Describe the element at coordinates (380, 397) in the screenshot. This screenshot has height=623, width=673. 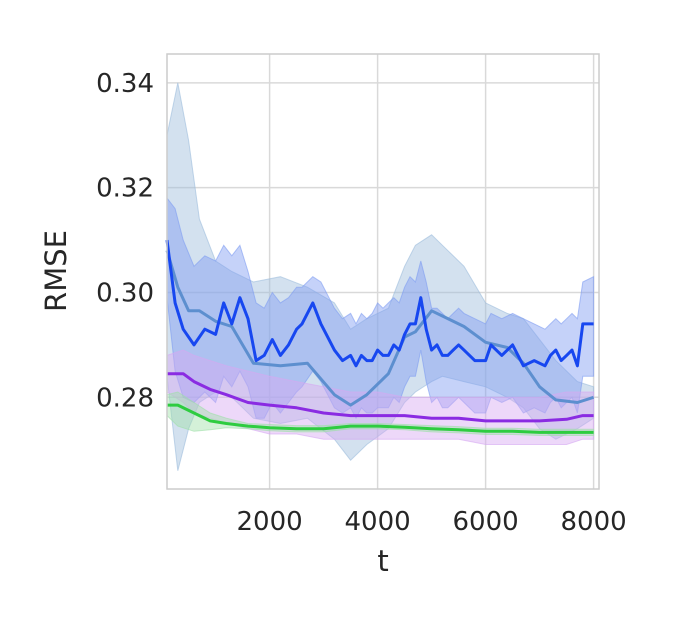
I see `series-3-line` at that location.